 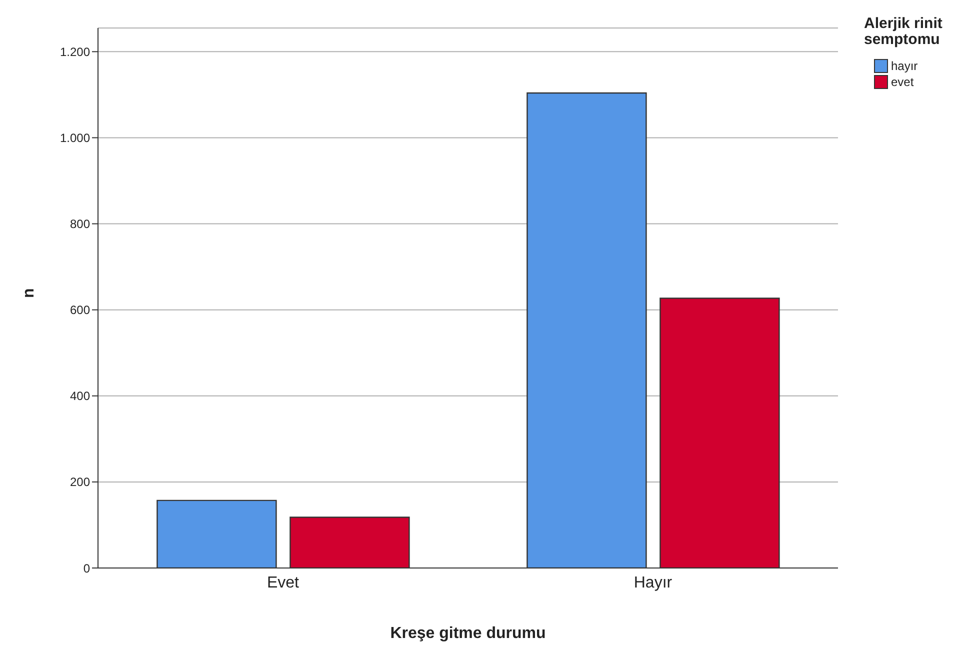 I want to click on y-tick-label: 1.000, so click(x=75, y=137).